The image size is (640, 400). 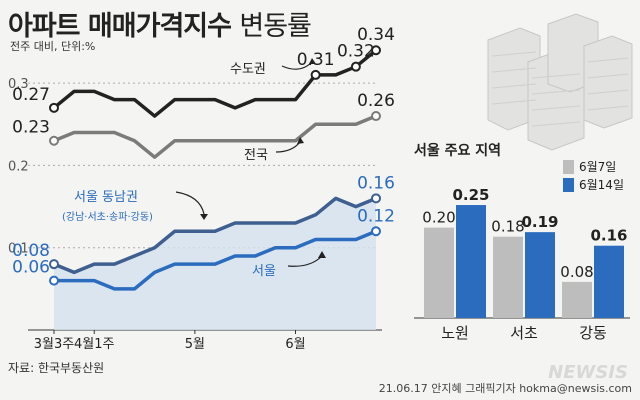 I want to click on watermark: NEWSIS, so click(x=588, y=372).